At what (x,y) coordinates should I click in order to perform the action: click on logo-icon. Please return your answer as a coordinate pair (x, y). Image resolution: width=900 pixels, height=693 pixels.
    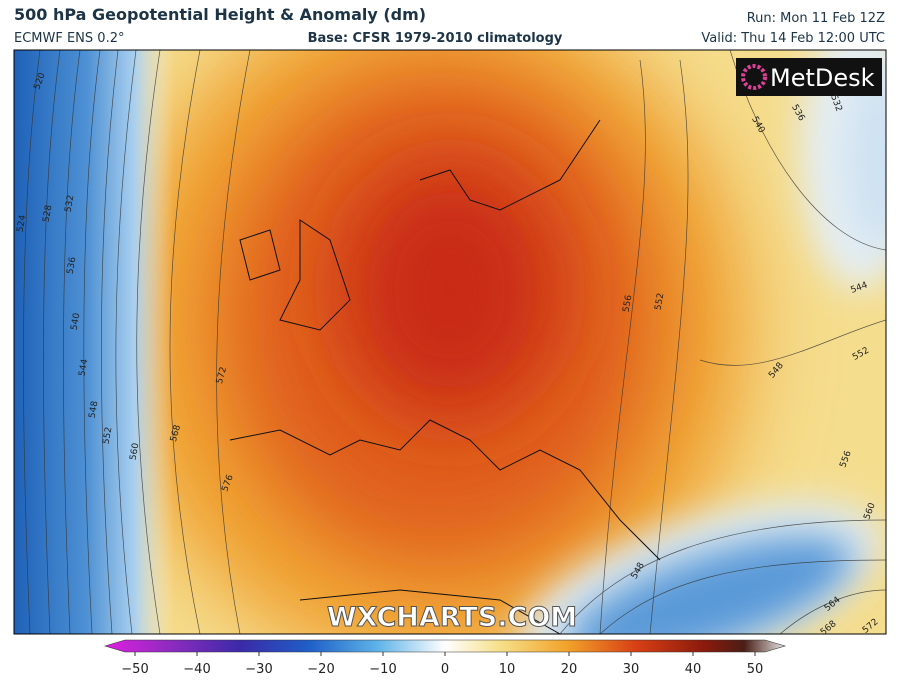
    Looking at the image, I should click on (754, 77).